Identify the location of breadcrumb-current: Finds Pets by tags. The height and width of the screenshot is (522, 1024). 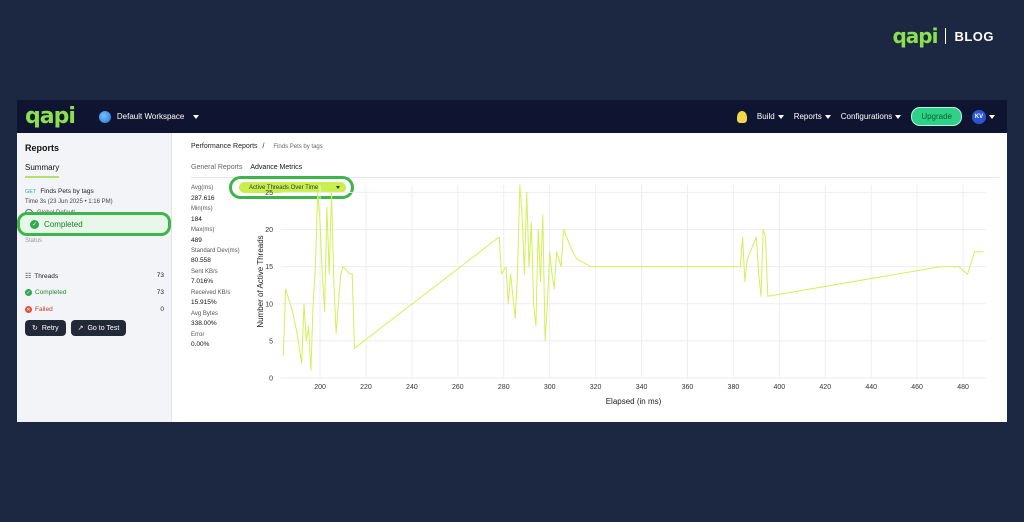
(298, 147).